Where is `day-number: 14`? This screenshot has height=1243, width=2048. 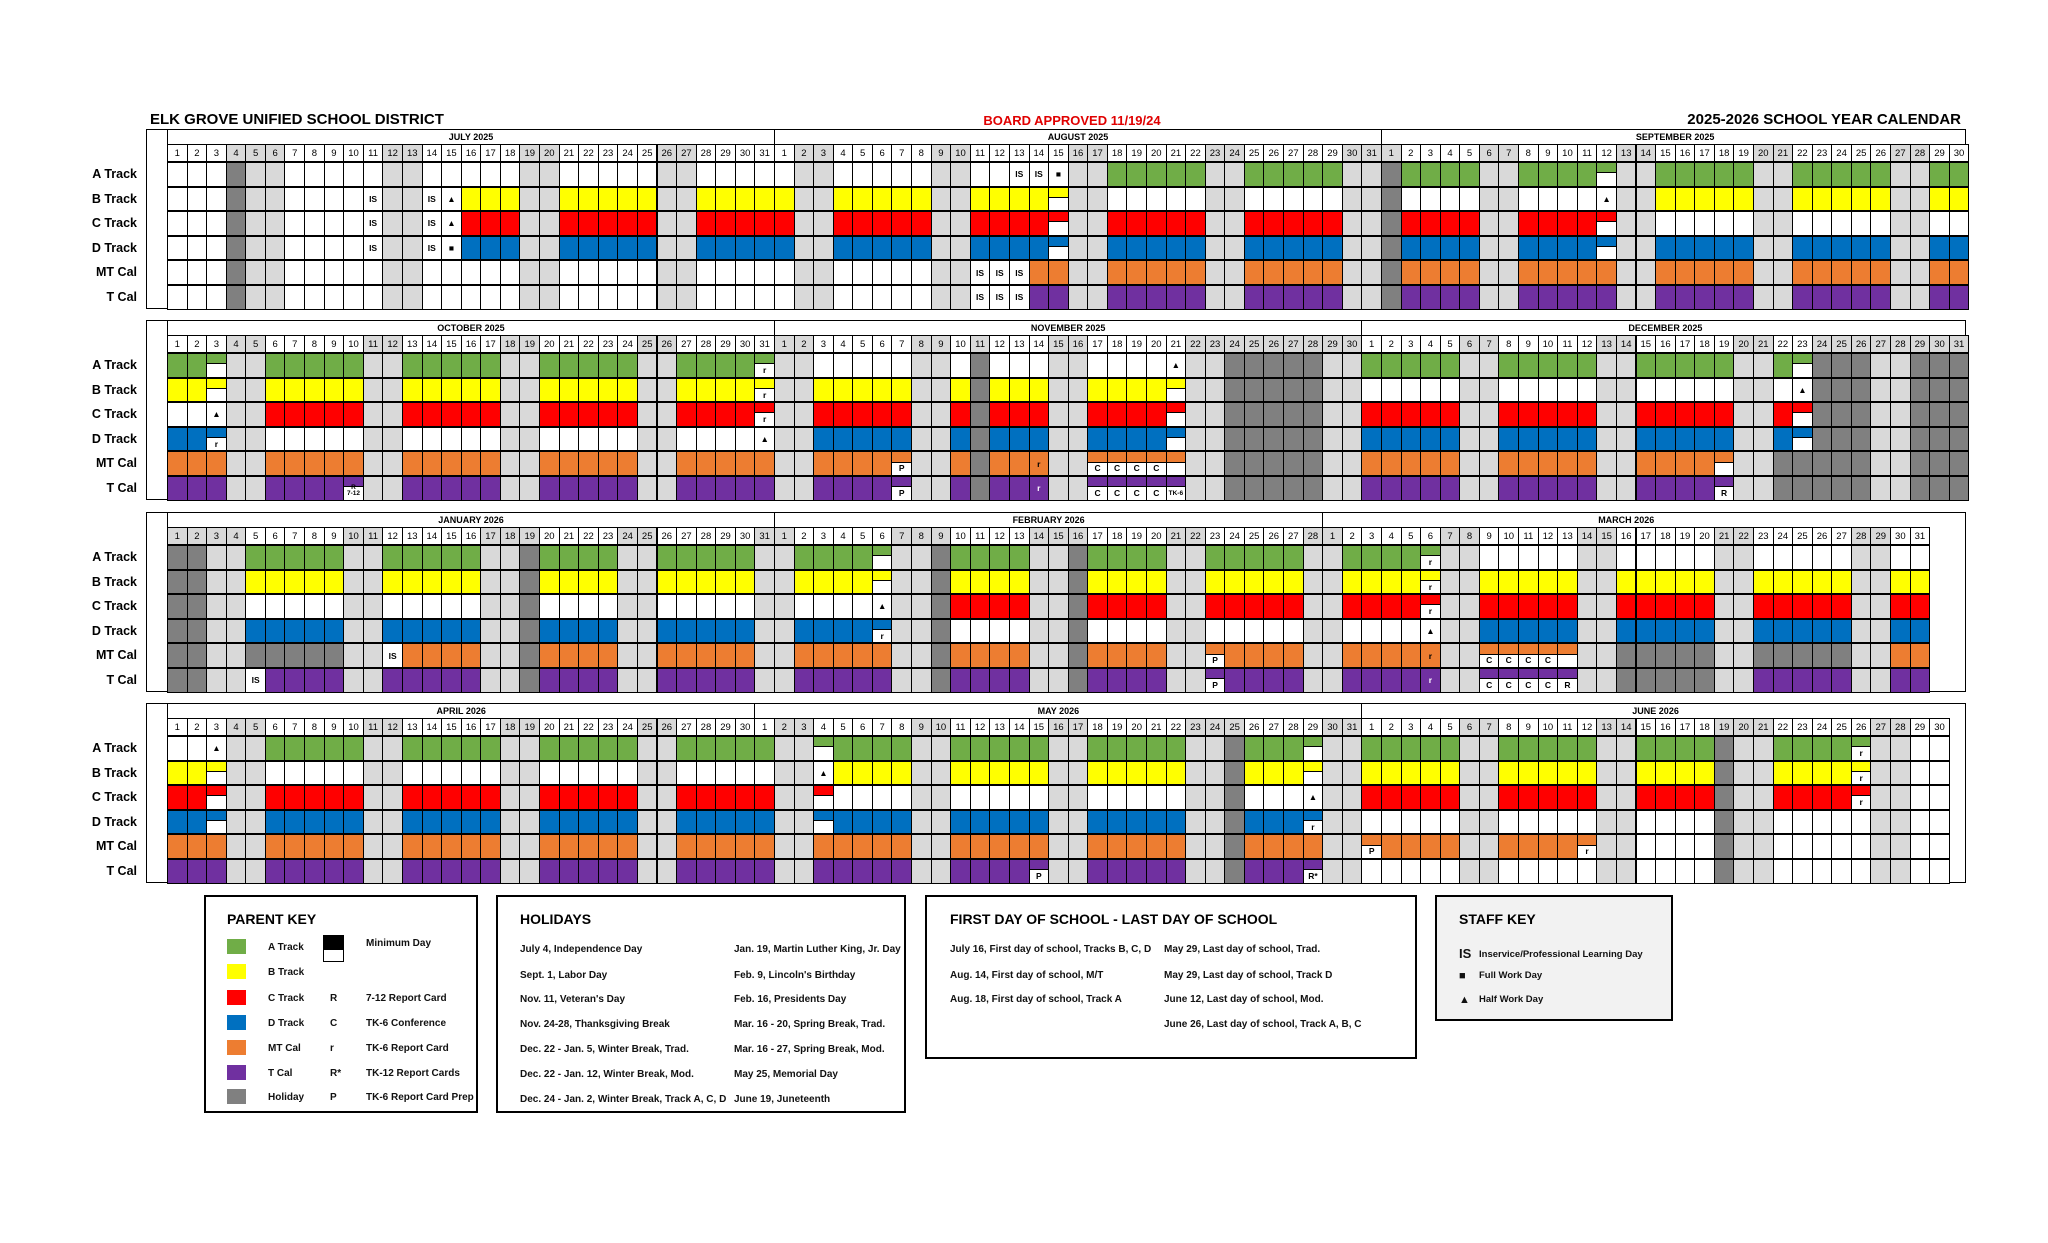 day-number: 14 is located at coordinates (1626, 344).